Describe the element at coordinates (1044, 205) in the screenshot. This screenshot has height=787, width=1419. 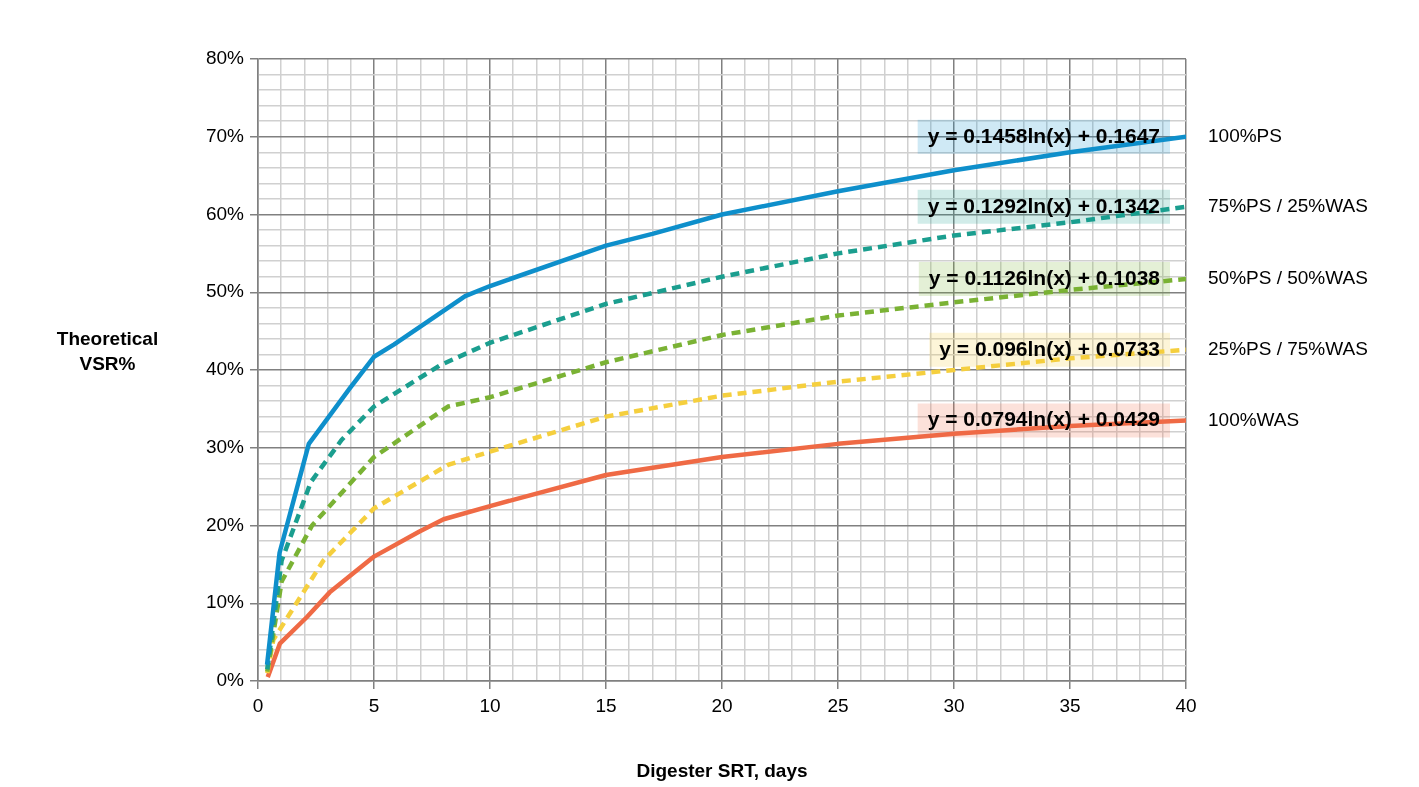
I see `annotation: y = 0.1292ln(x) + 0.1342` at that location.